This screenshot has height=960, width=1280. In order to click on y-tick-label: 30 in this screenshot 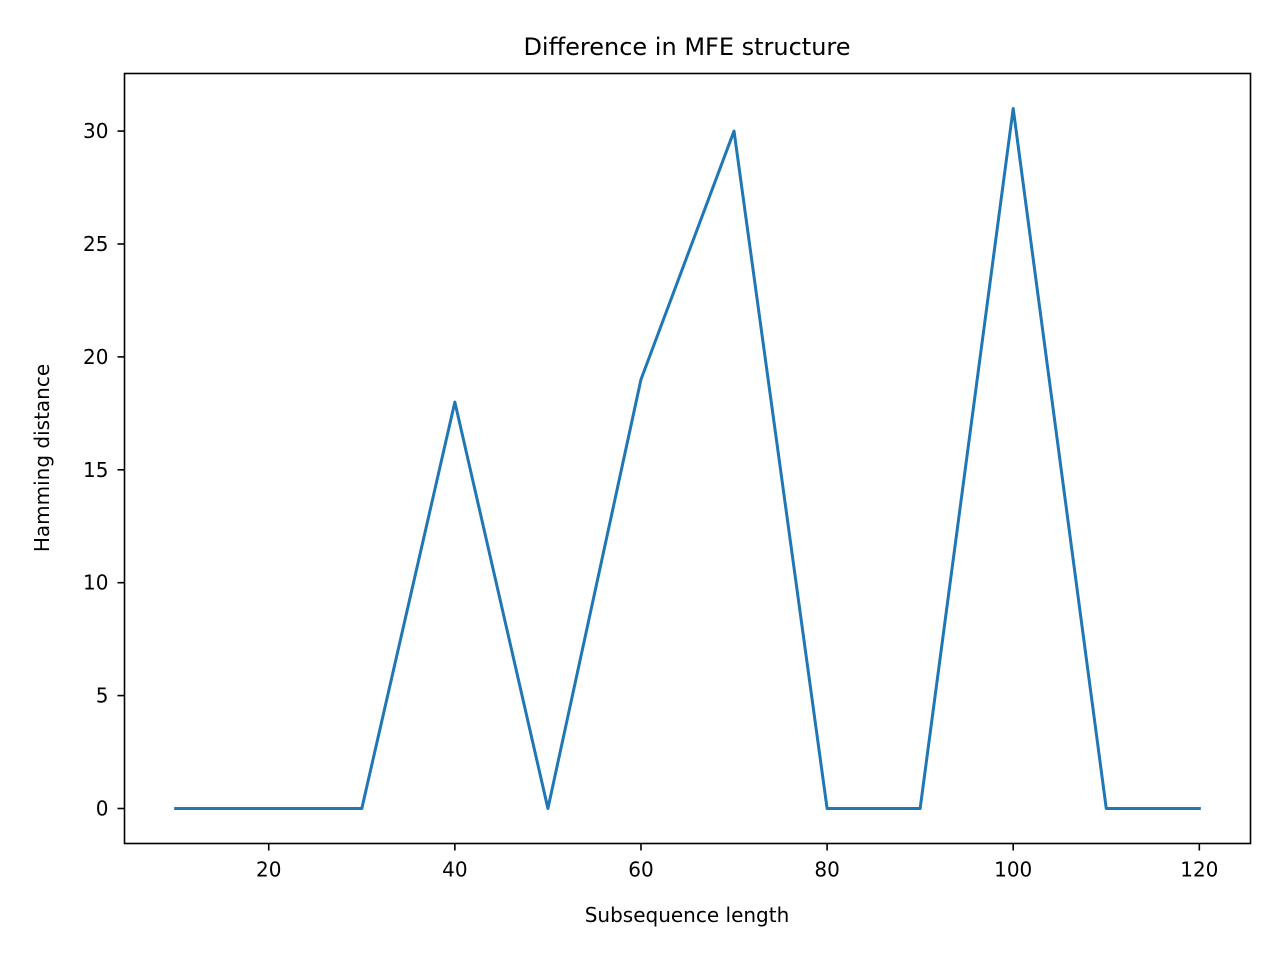, I will do `click(95, 131)`.